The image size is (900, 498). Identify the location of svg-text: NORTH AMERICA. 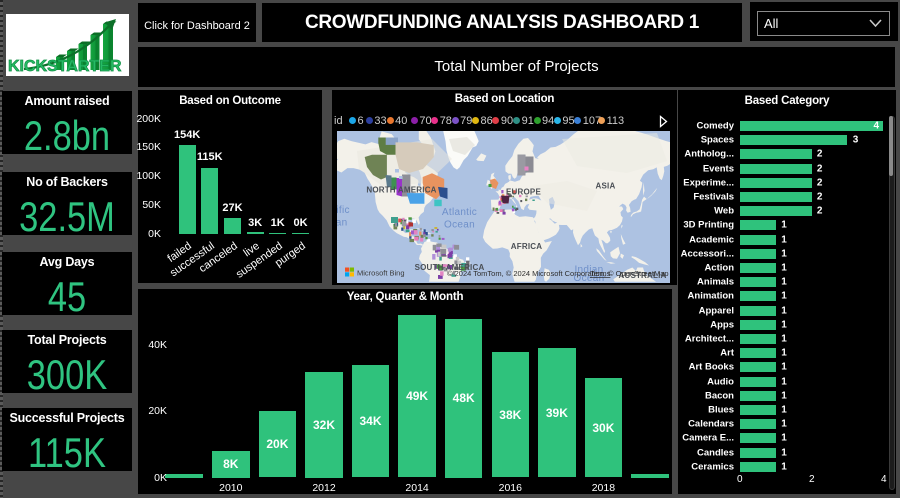
(401, 189).